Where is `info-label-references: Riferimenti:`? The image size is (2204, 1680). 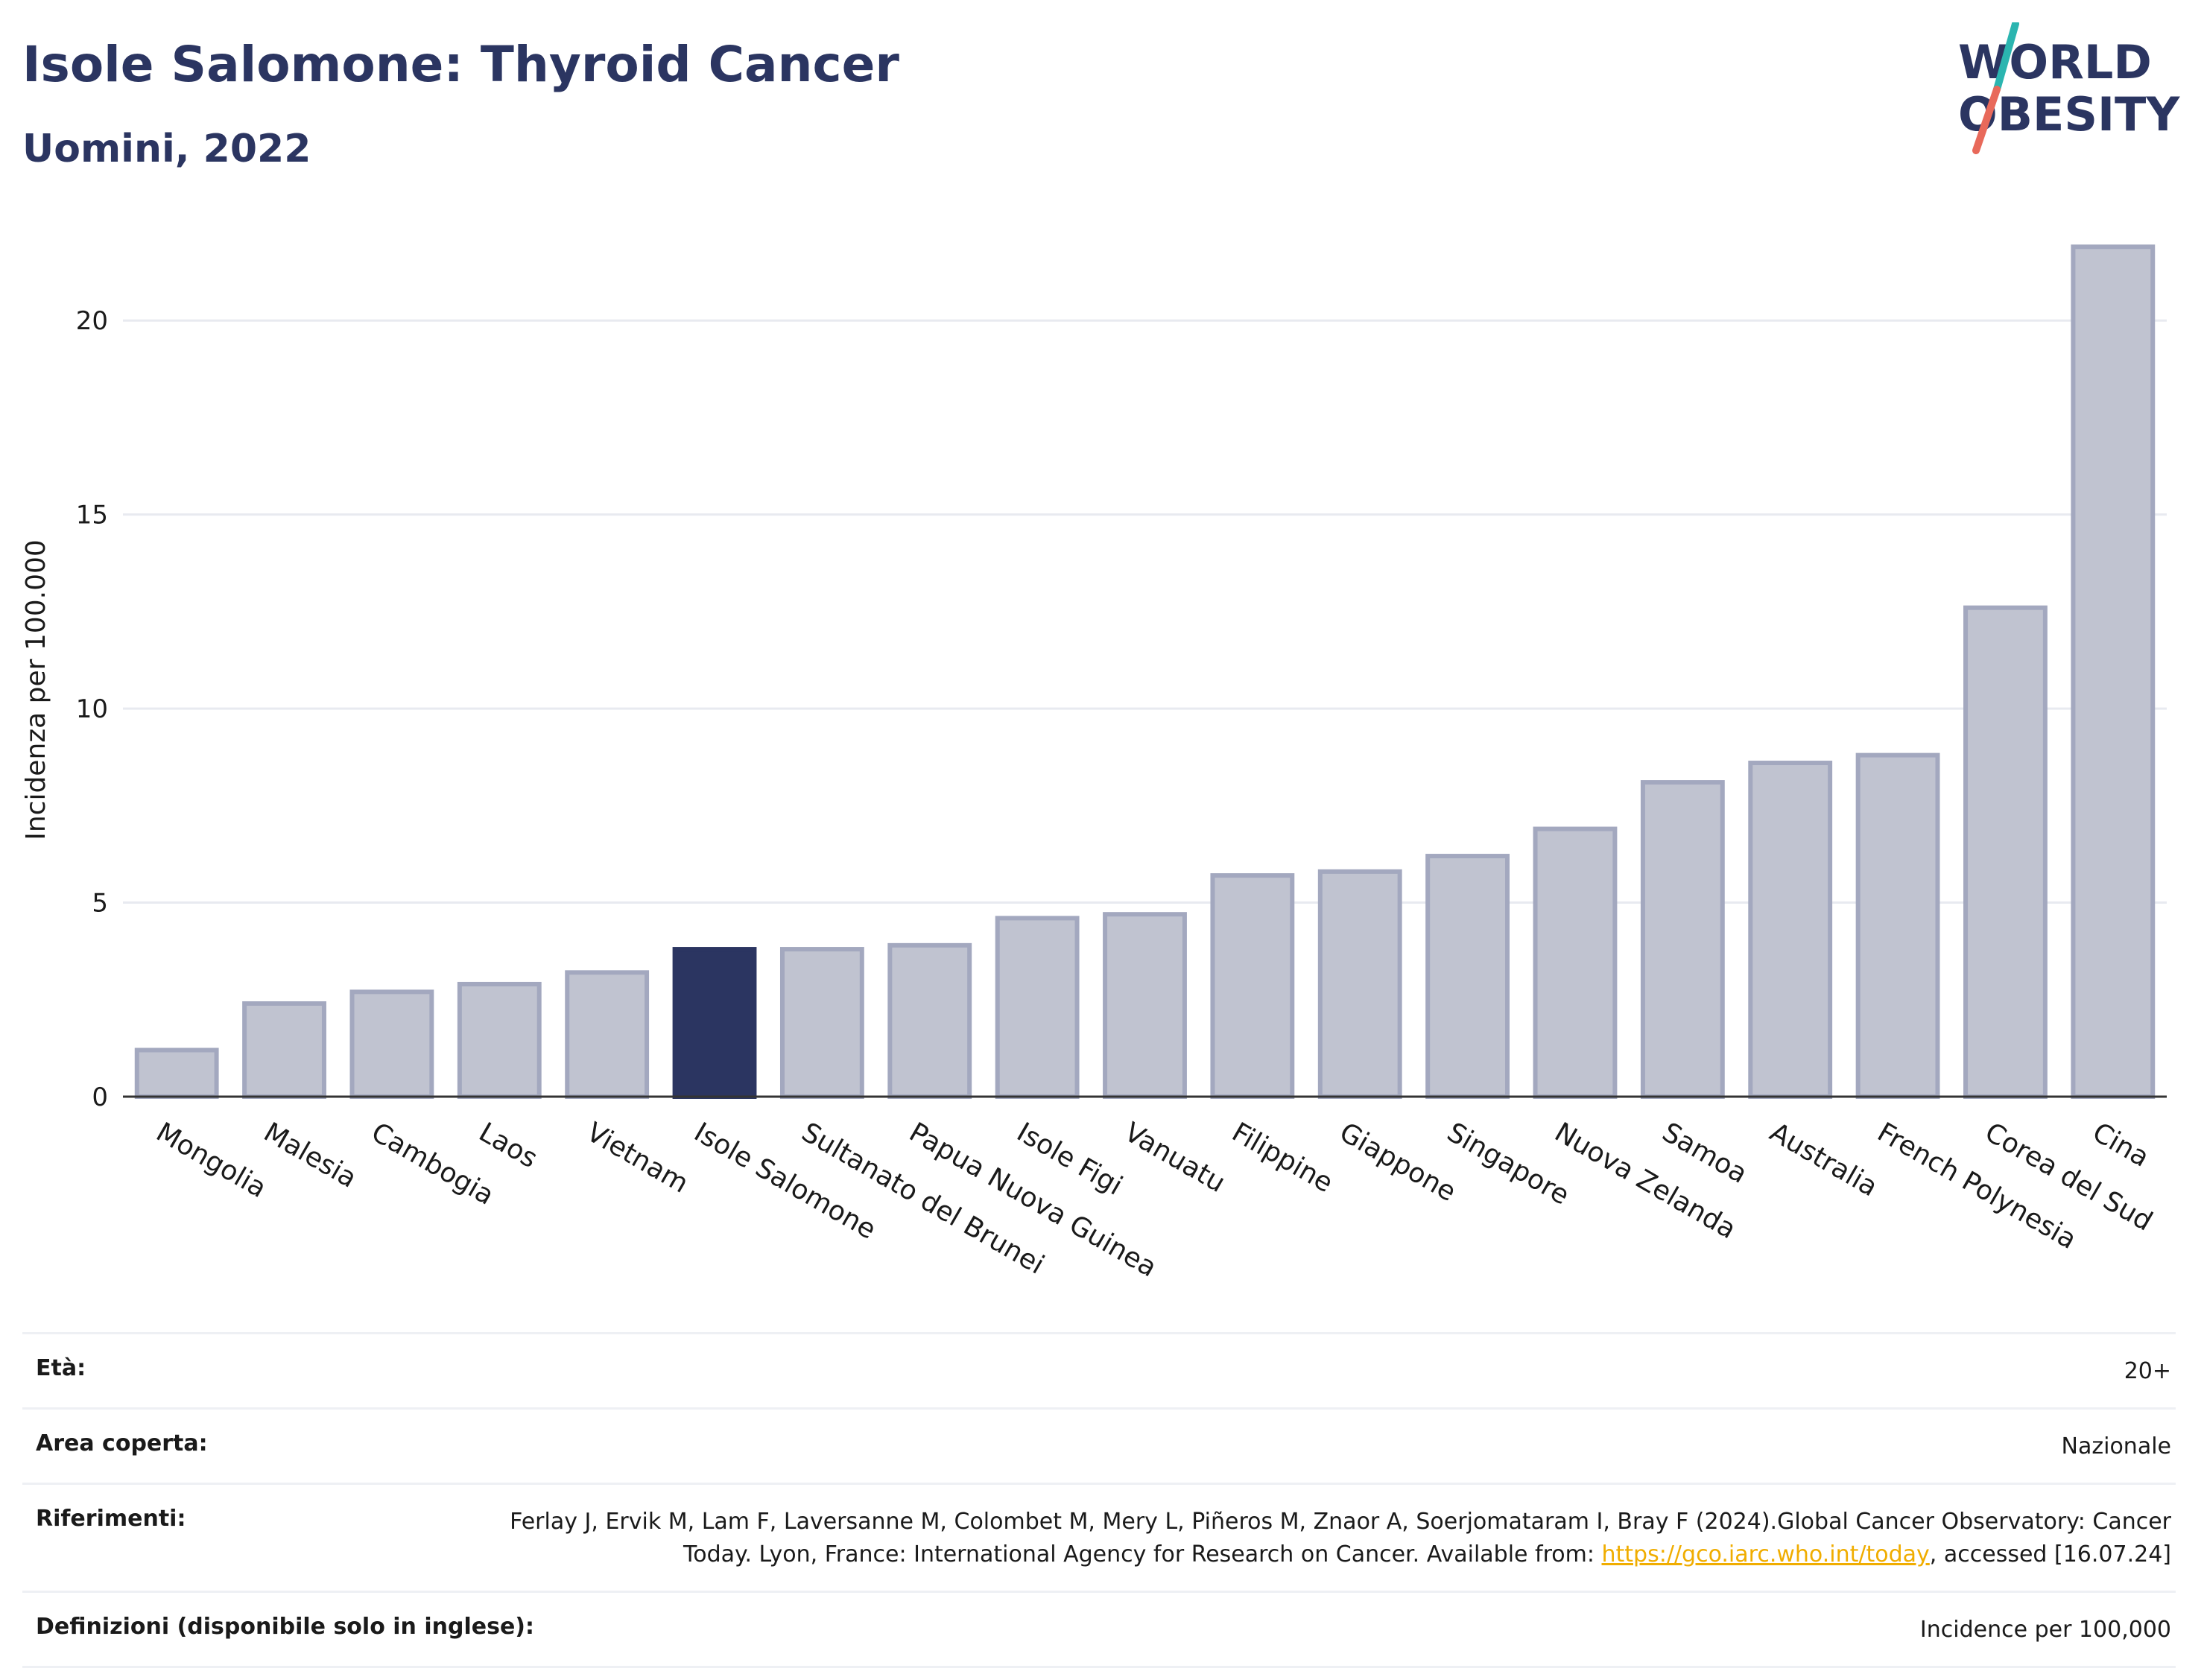 info-label-references: Riferimenti: is located at coordinates (111, 1519).